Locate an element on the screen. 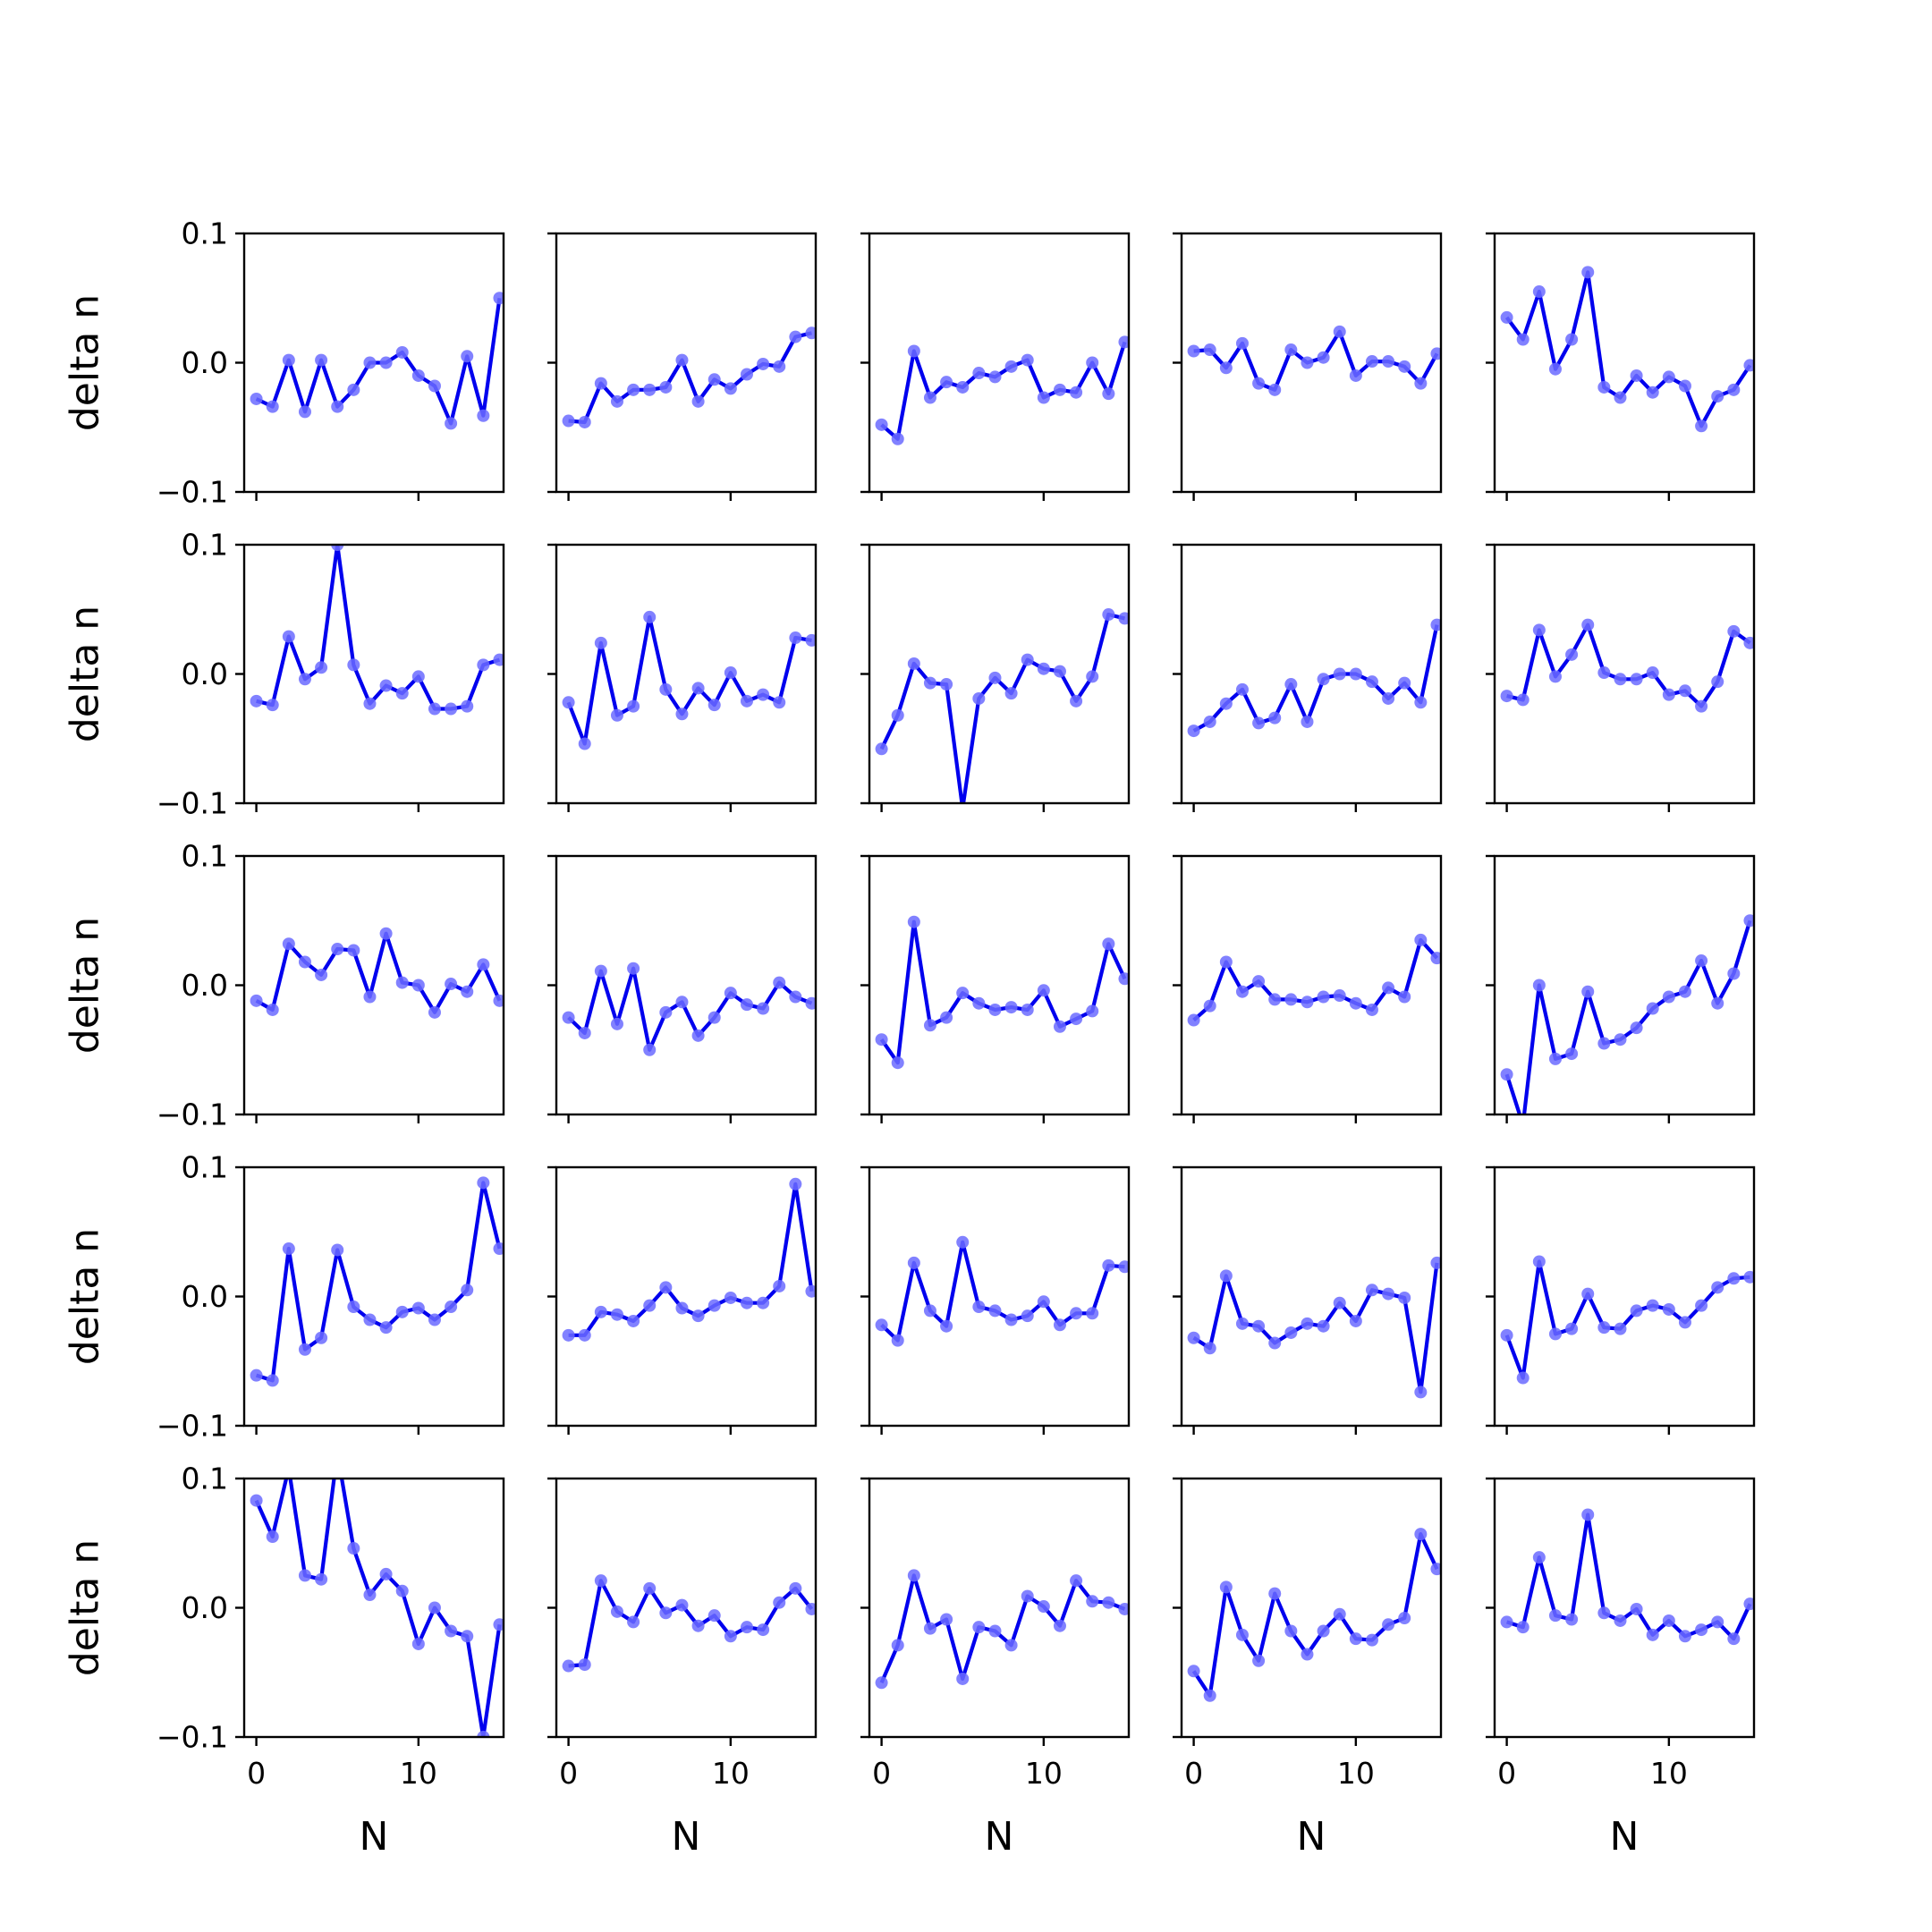  y-tick-label: −0.1 is located at coordinates (192, 803).